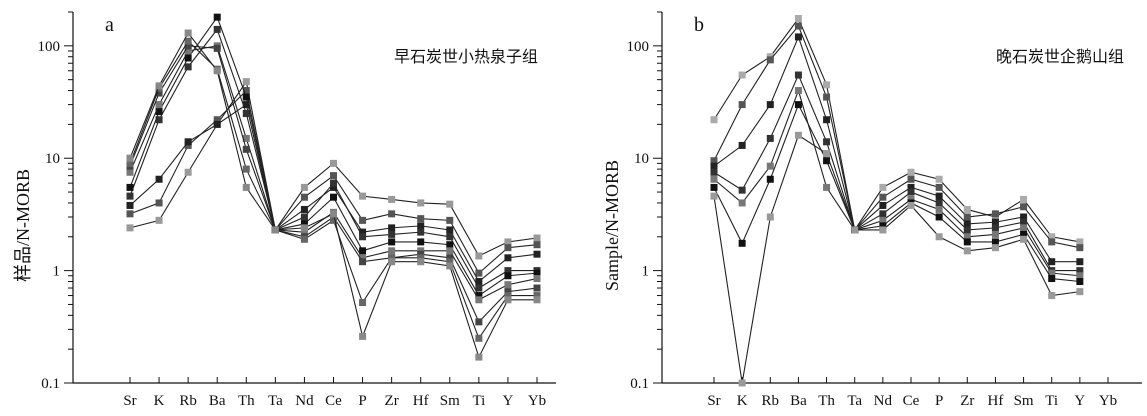 The width and height of the screenshot is (1147, 416). Describe the element at coordinates (109, 25) in the screenshot. I see `panel-letter: a` at that location.